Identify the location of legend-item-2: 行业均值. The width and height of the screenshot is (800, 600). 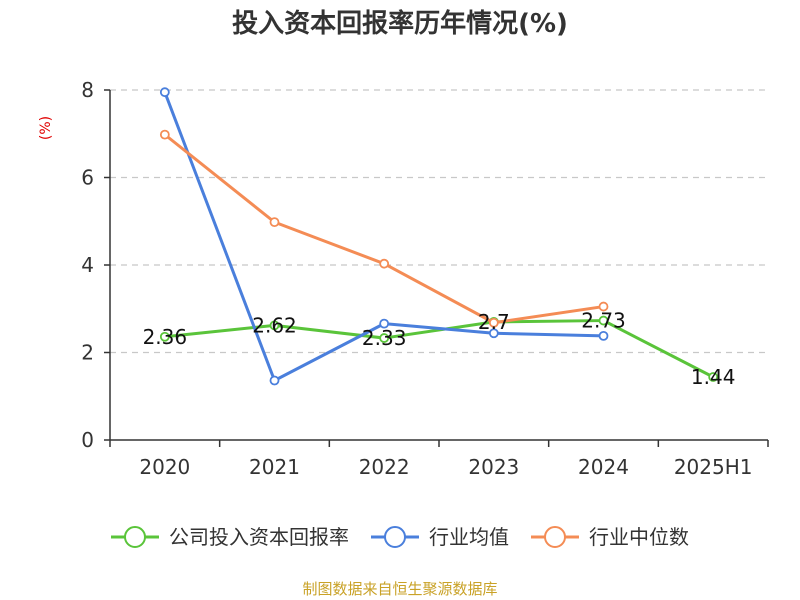
(440, 537).